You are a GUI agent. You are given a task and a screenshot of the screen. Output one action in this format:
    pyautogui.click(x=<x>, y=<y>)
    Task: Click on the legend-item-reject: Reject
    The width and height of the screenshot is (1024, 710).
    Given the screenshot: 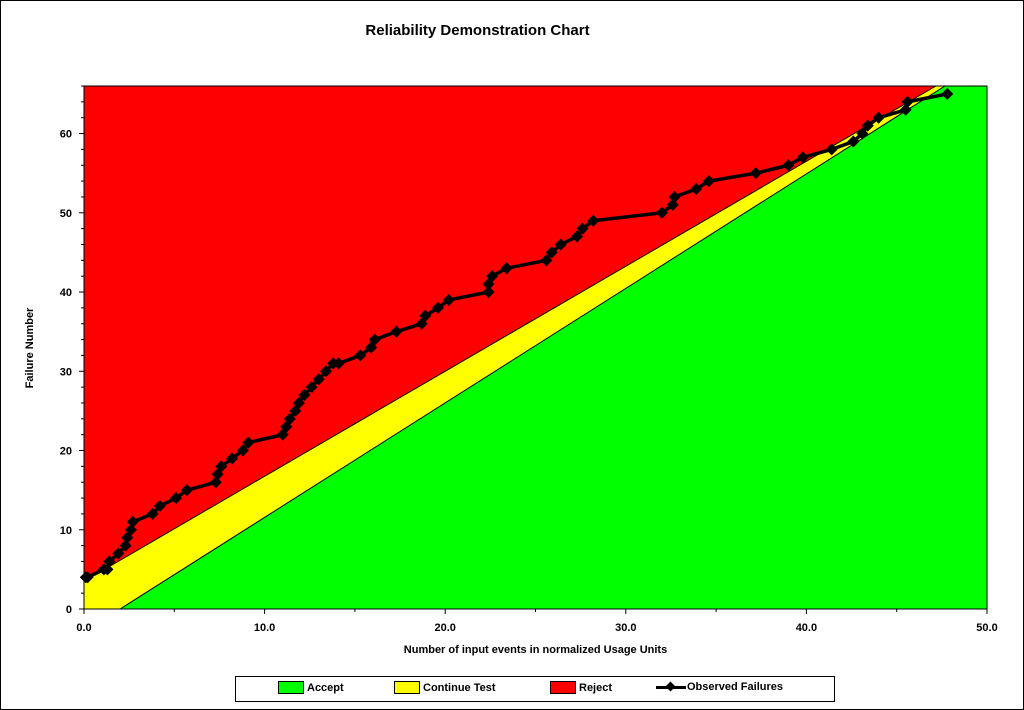 What is the action you would take?
    pyautogui.click(x=581, y=687)
    